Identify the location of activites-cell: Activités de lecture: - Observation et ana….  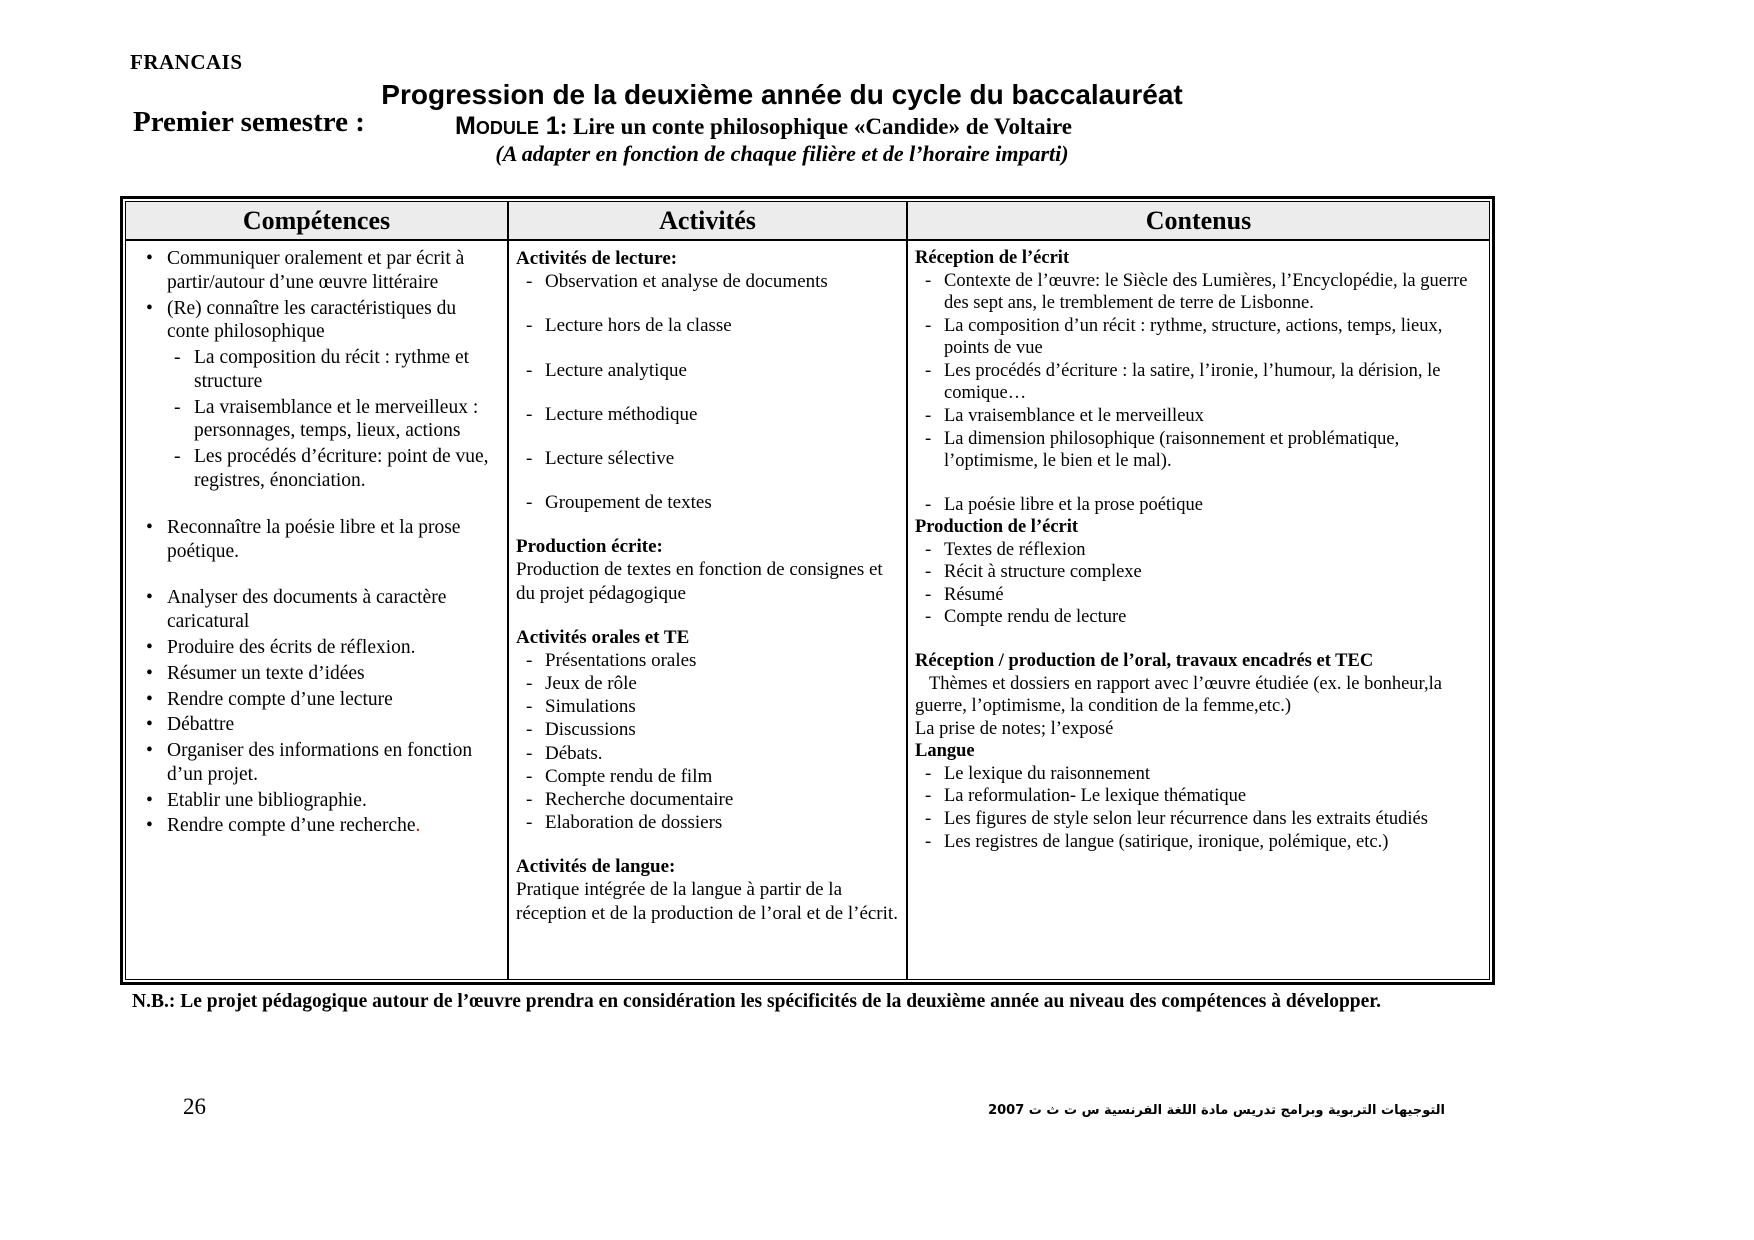
(708, 610).